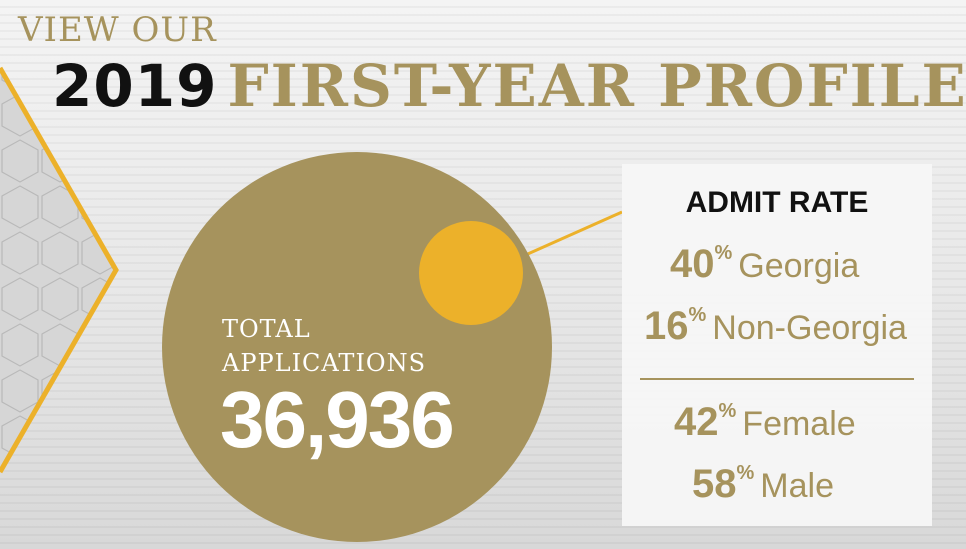  What do you see at coordinates (471, 273) in the screenshot?
I see `admit-rate-marker` at bounding box center [471, 273].